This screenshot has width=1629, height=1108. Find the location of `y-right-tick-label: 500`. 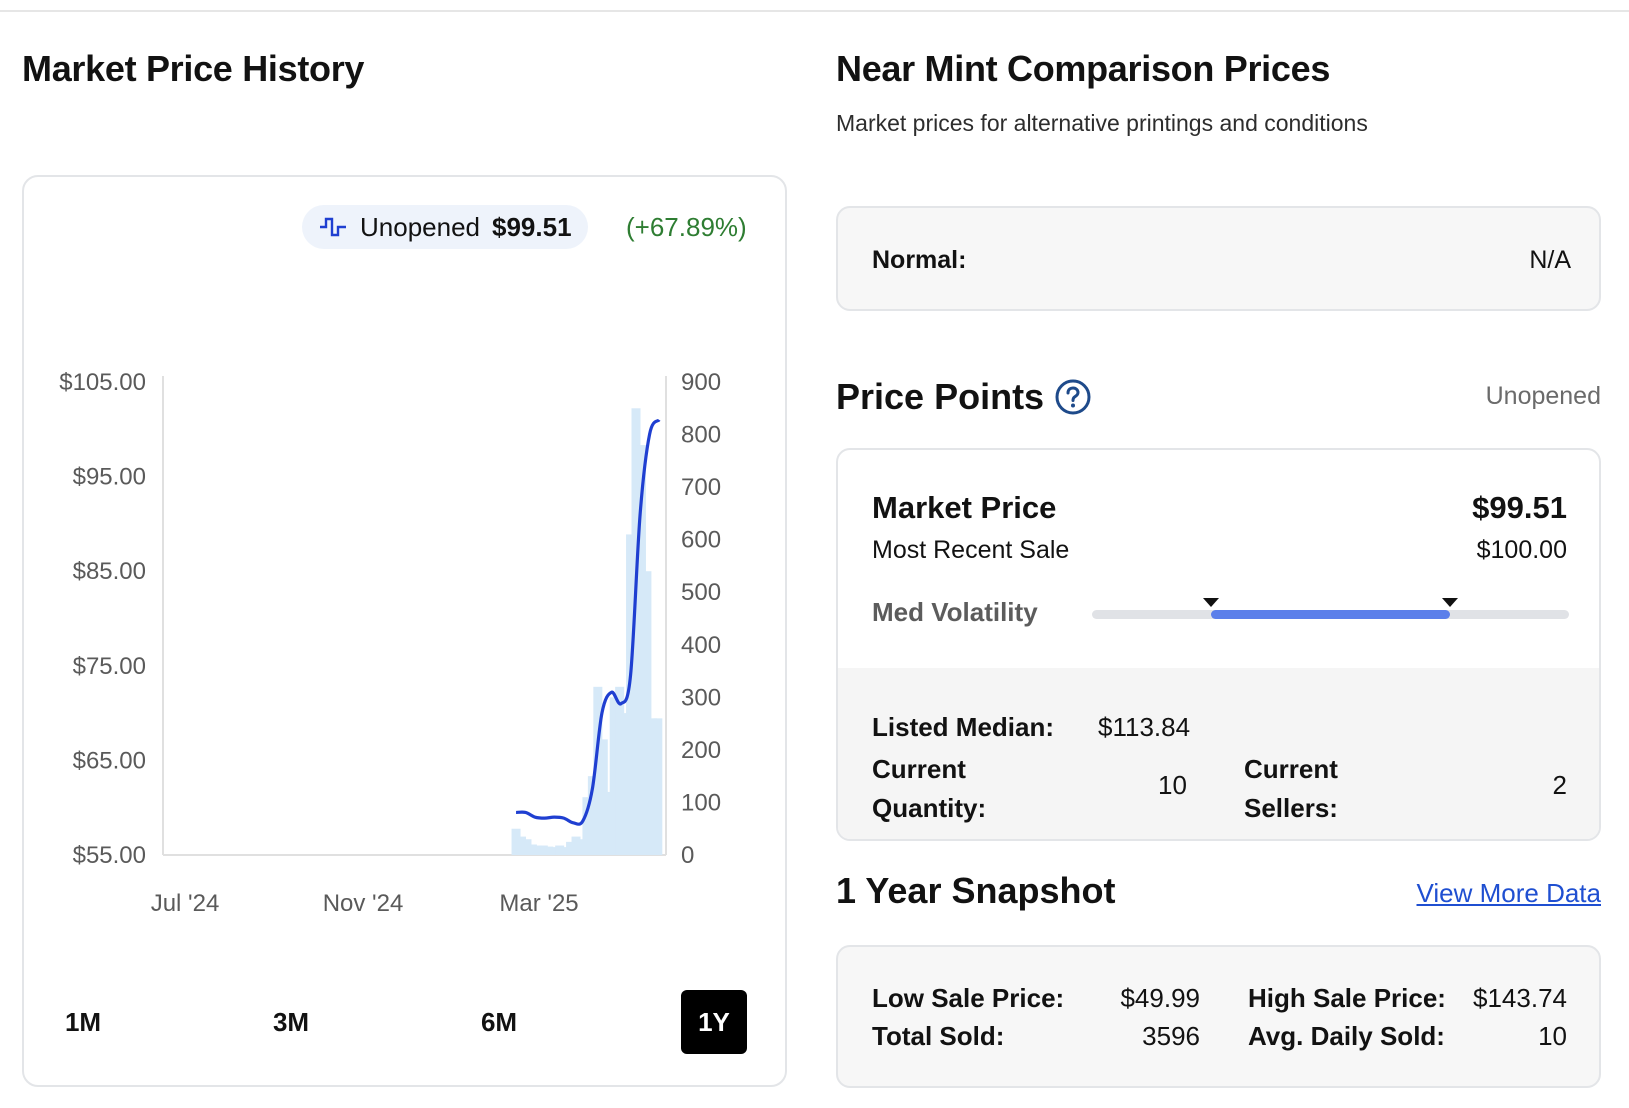

y-right-tick-label: 500 is located at coordinates (701, 592).